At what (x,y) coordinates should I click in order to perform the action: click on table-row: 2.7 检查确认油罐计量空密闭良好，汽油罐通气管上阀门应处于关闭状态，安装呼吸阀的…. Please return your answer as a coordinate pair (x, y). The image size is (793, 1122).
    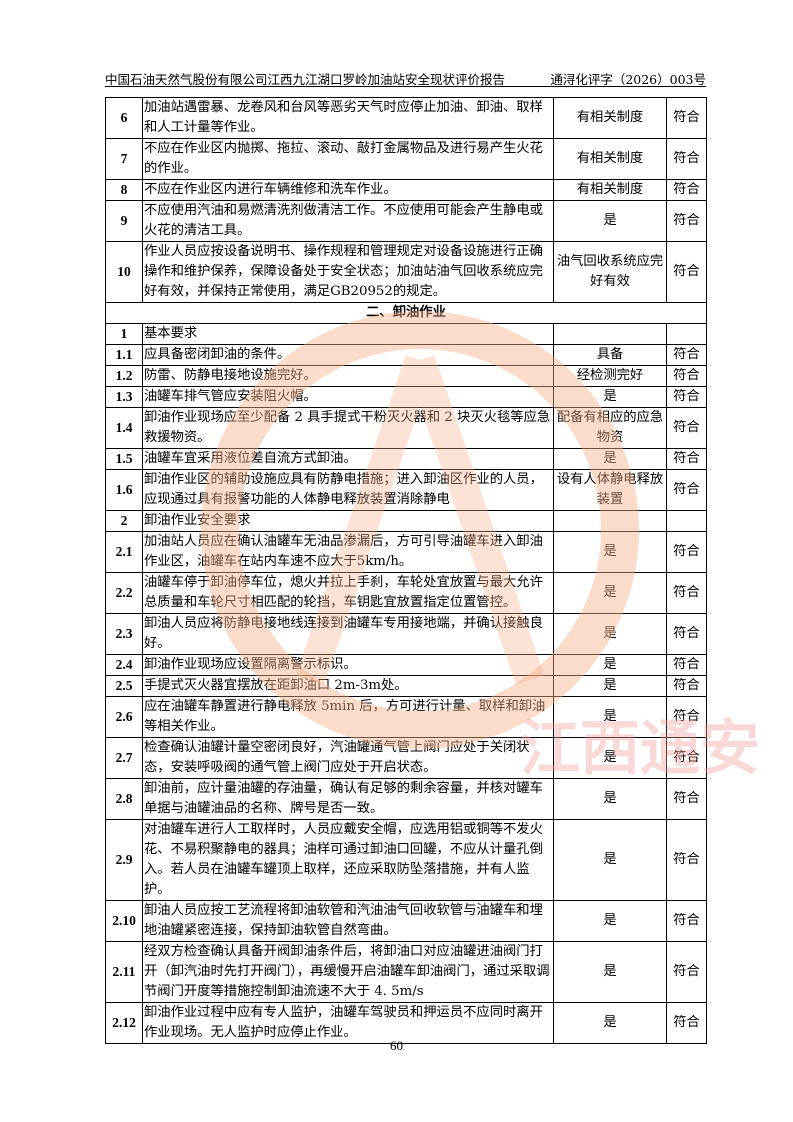
    Looking at the image, I should click on (406, 758).